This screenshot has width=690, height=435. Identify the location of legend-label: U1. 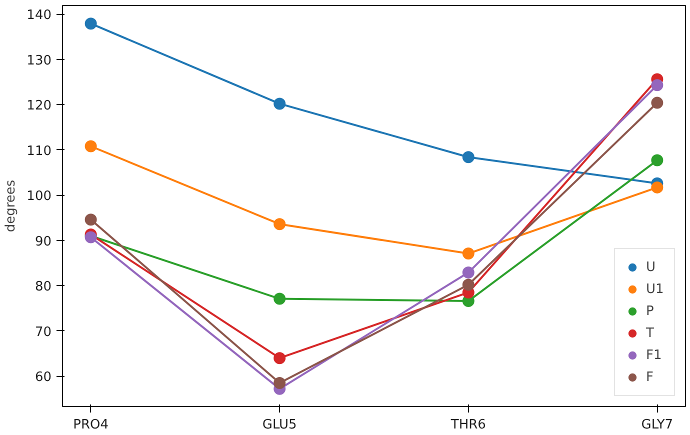
(655, 289).